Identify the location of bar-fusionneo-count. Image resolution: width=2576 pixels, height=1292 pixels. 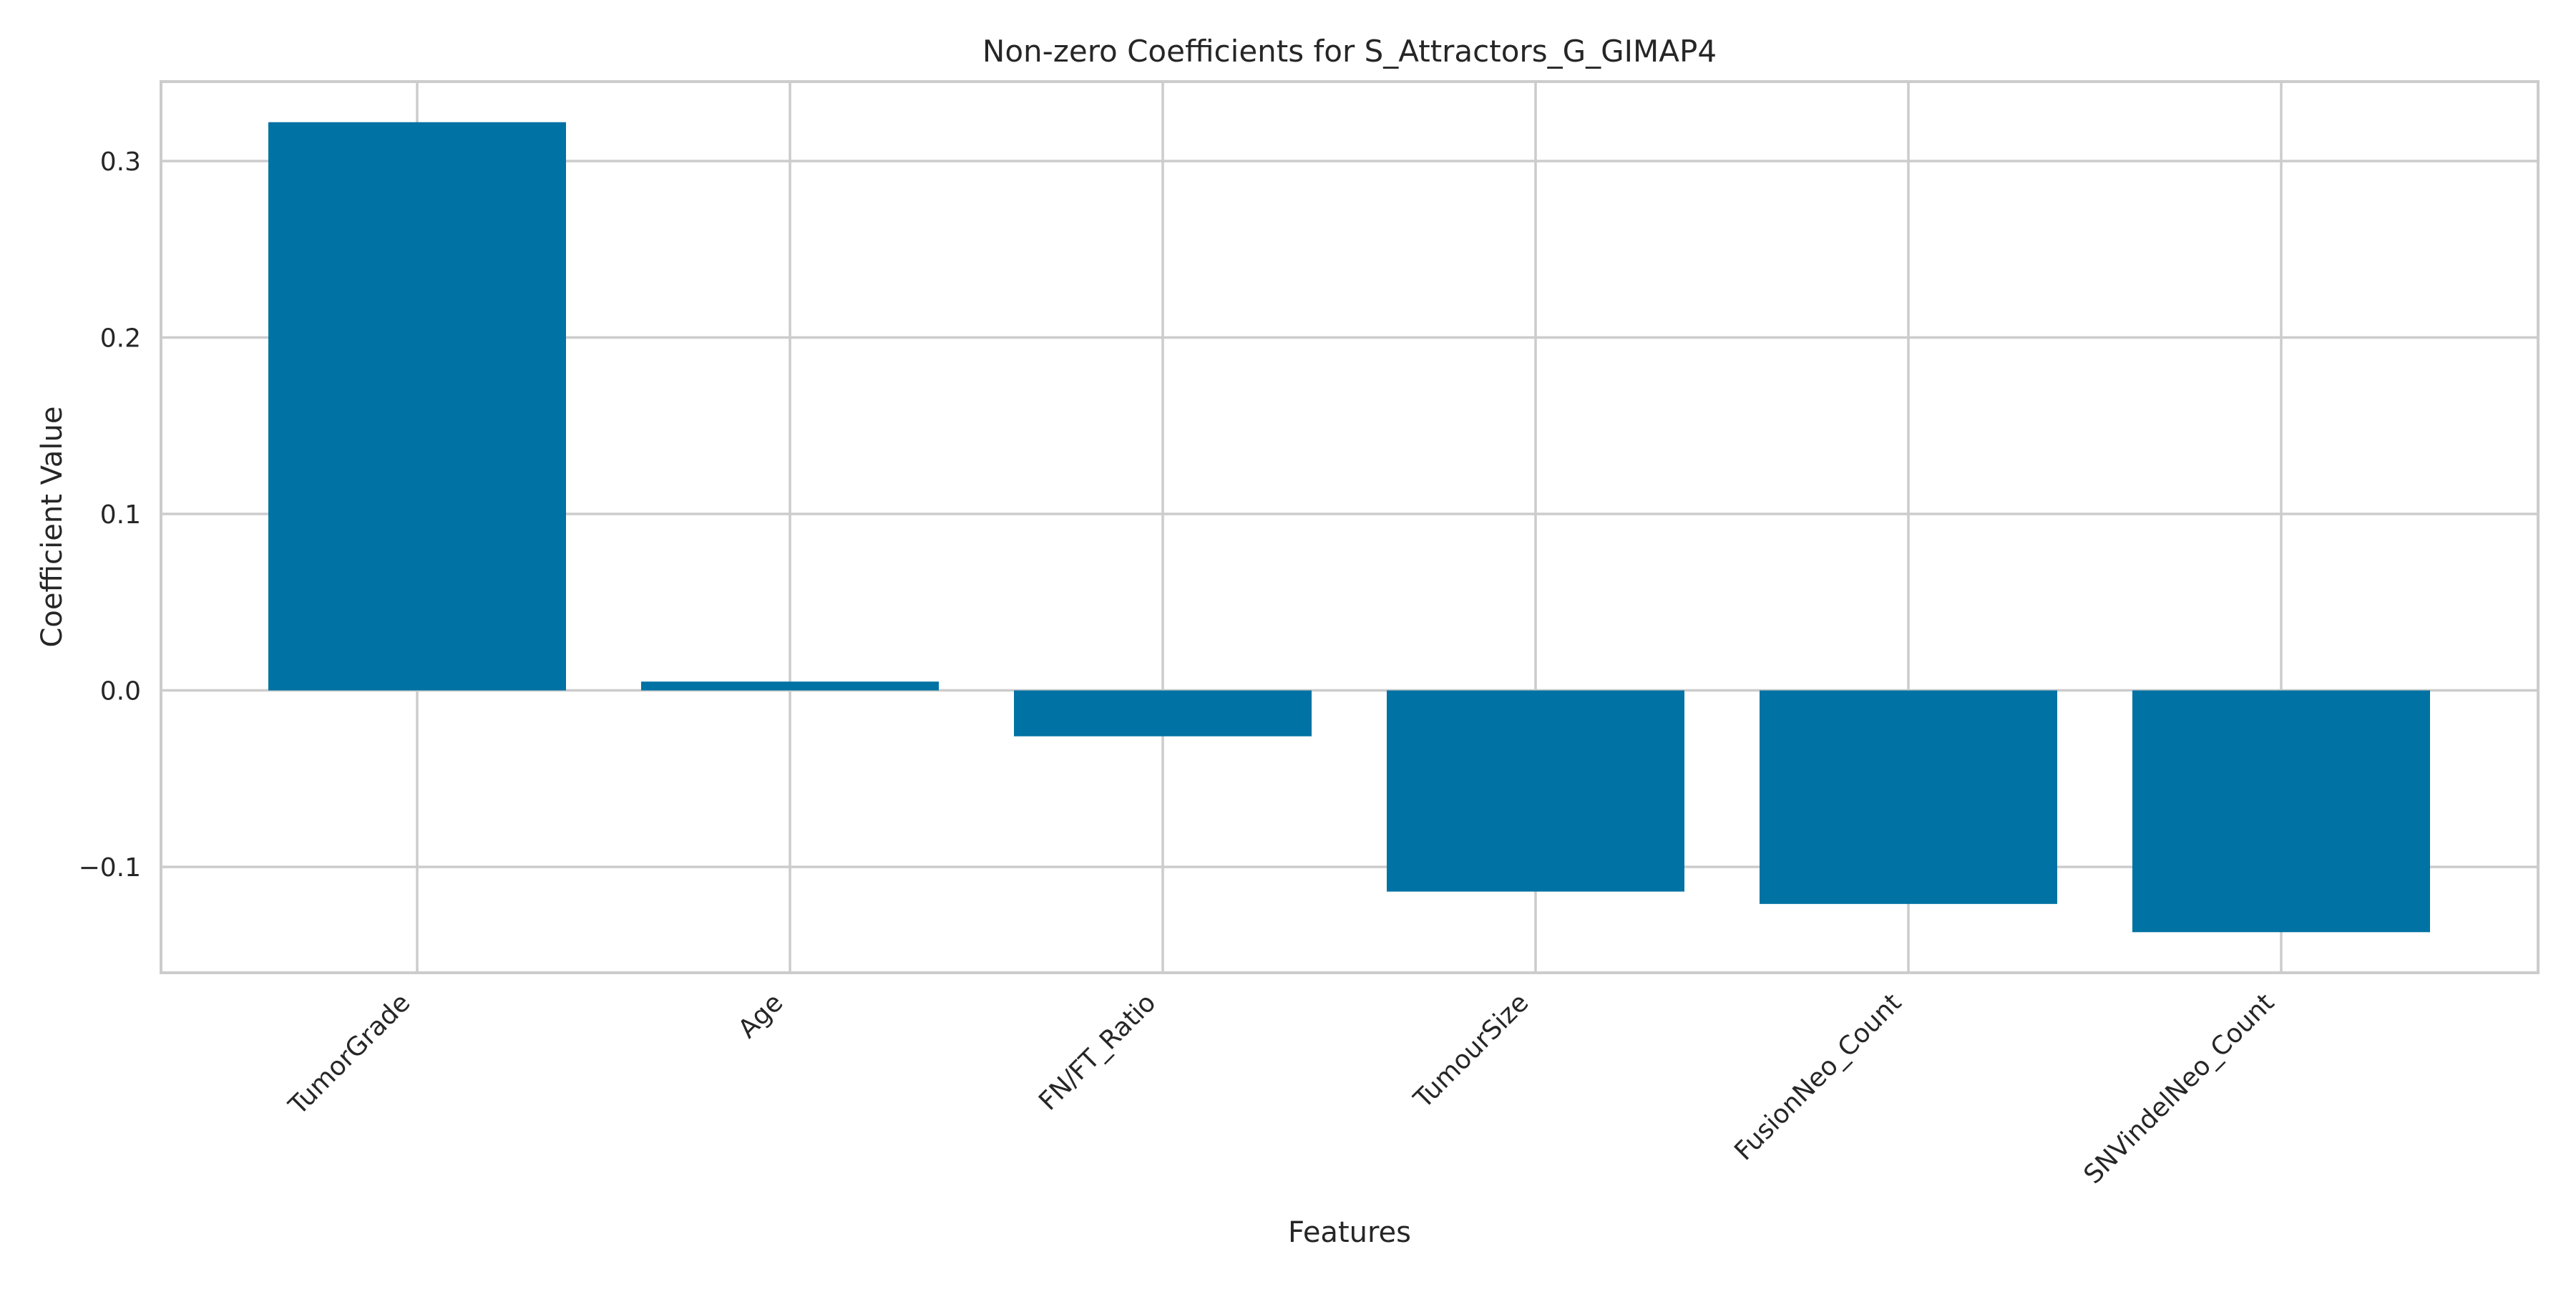
(1908, 797).